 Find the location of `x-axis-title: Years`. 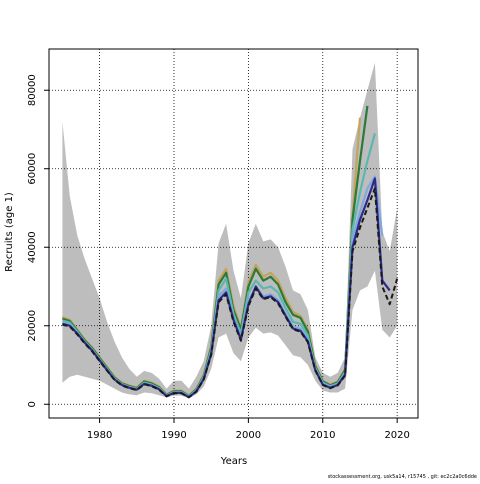

x-axis-title: Years is located at coordinates (233, 461).